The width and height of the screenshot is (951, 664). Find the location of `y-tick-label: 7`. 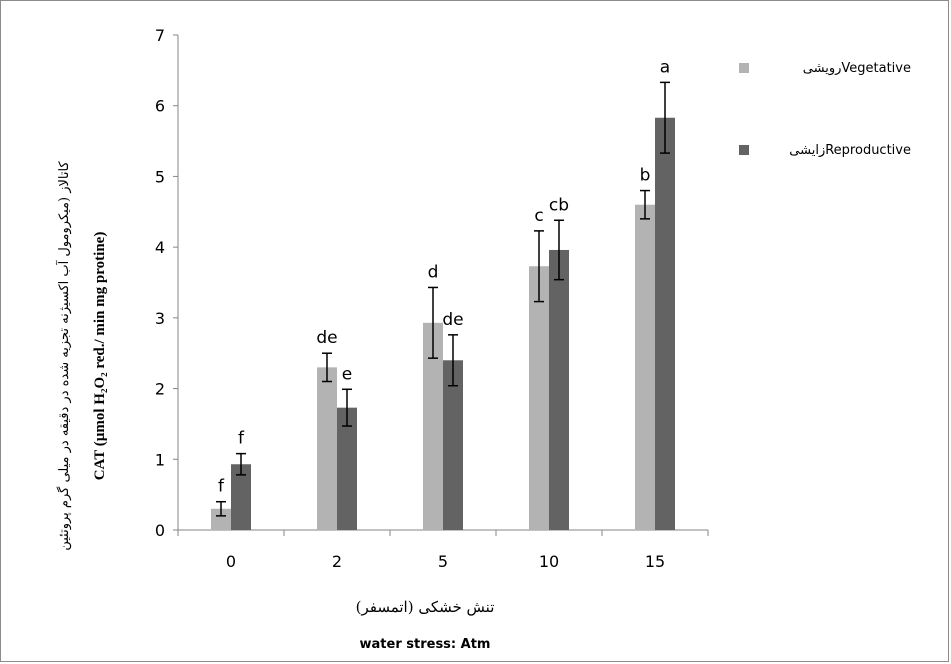

y-tick-label: 7 is located at coordinates (160, 35).